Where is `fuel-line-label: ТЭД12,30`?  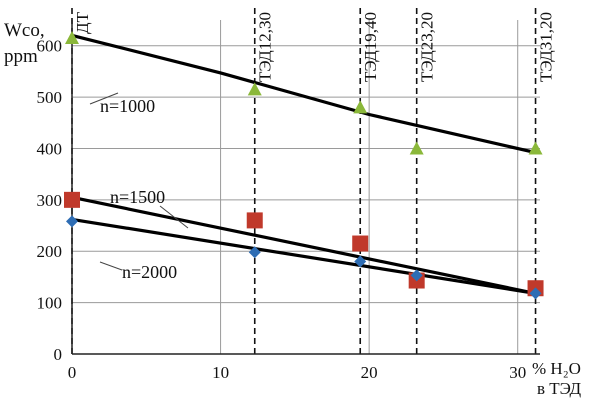
fuel-line-label: ТЭД12,30 is located at coordinates (265, 47).